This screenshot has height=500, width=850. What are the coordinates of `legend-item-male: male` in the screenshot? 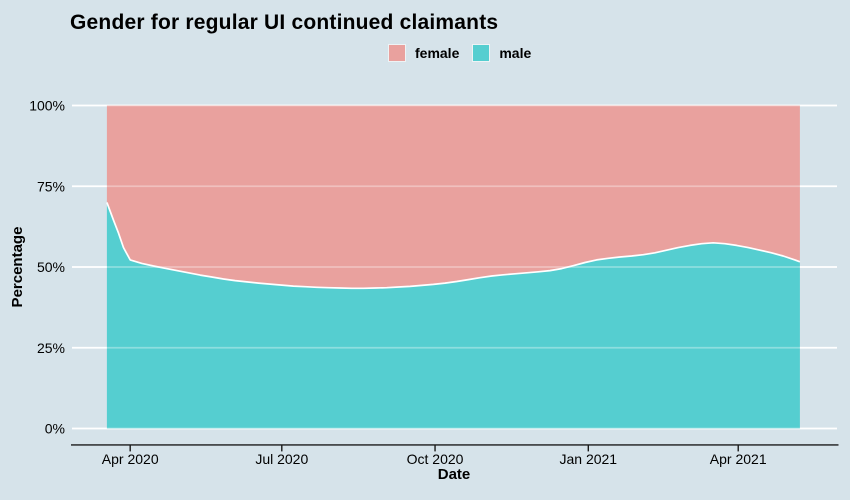 It's located at (501, 53).